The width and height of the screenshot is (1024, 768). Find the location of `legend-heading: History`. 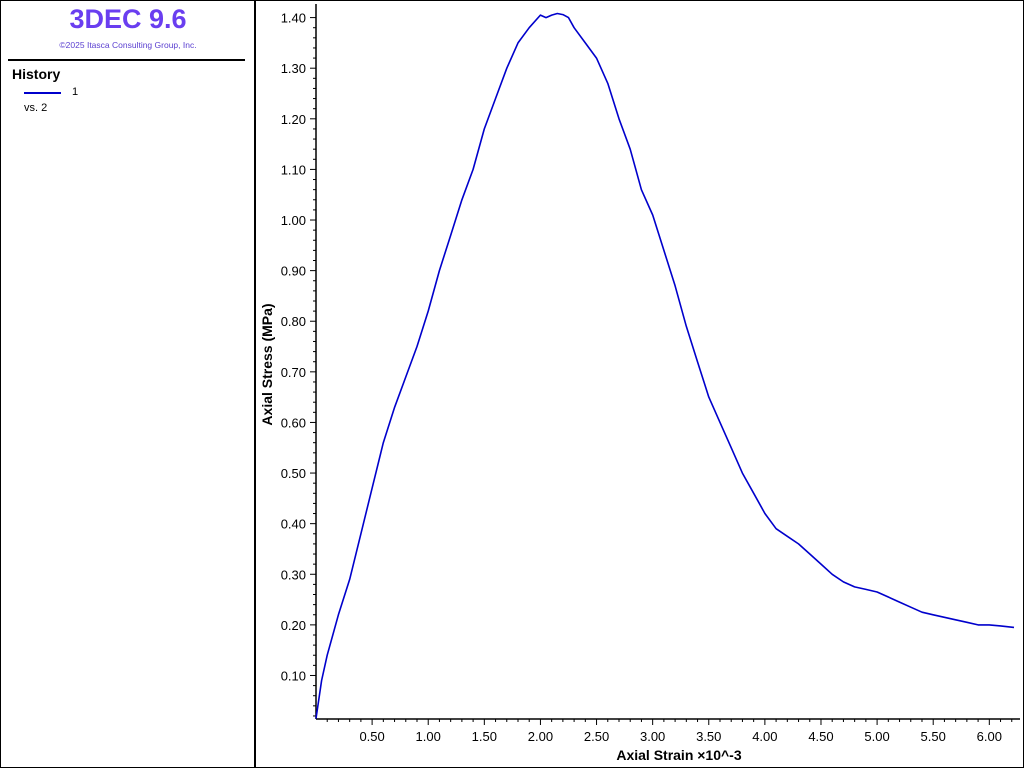

legend-heading: History is located at coordinates (36, 74).